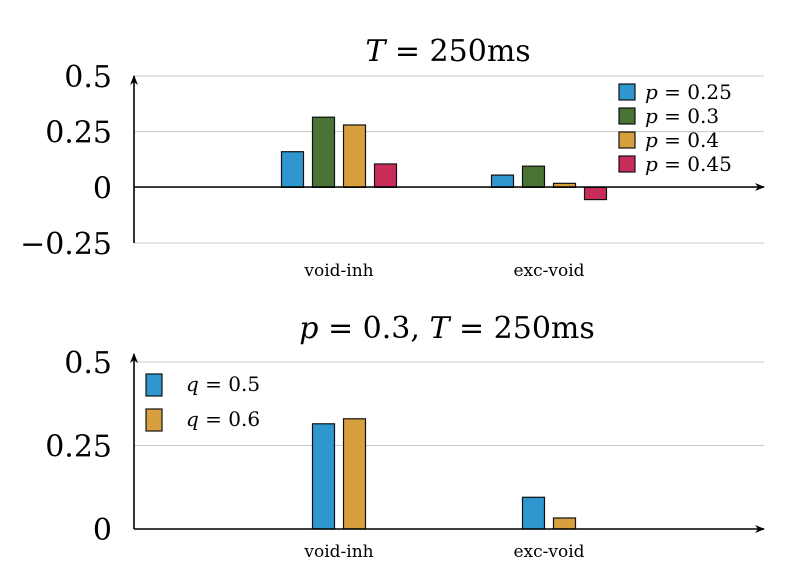  Describe the element at coordinates (444, 158) in the screenshot. I see `chart-1-bars` at that location.